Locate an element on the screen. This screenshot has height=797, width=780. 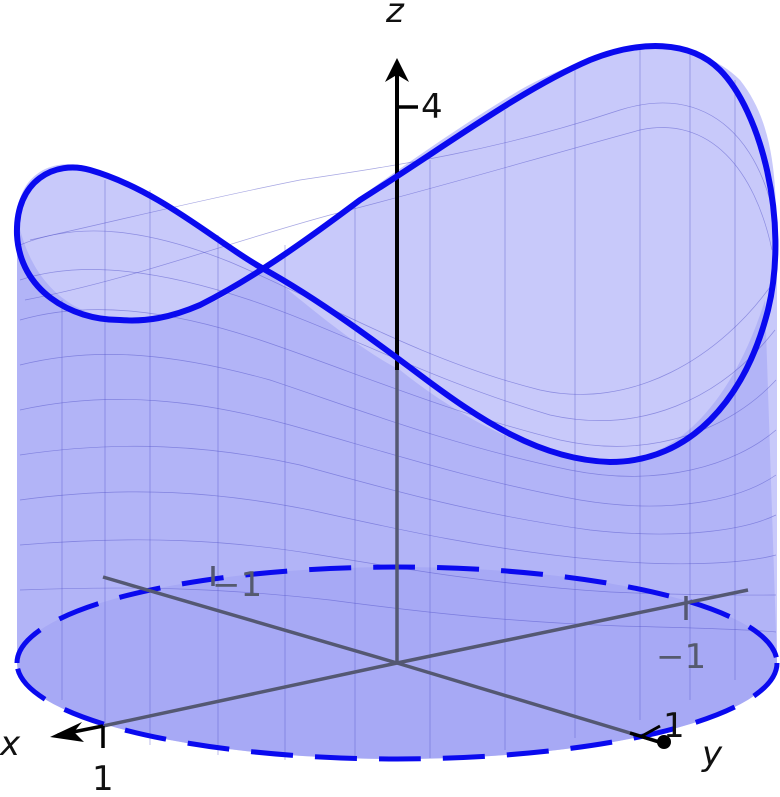
y-axis-arrow-icon is located at coordinates (664, 742).